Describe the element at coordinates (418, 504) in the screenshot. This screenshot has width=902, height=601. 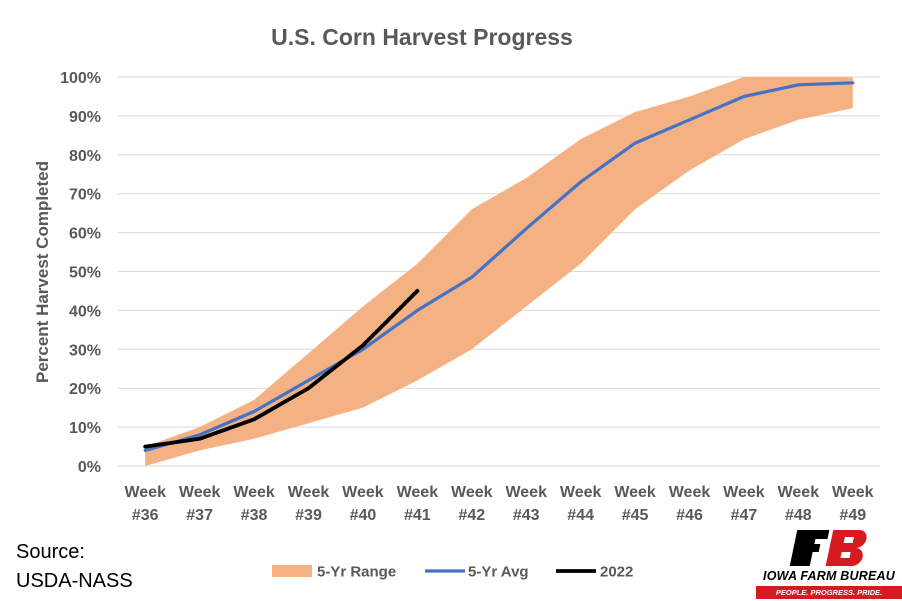
I see `x-tick-label: Week #41` at that location.